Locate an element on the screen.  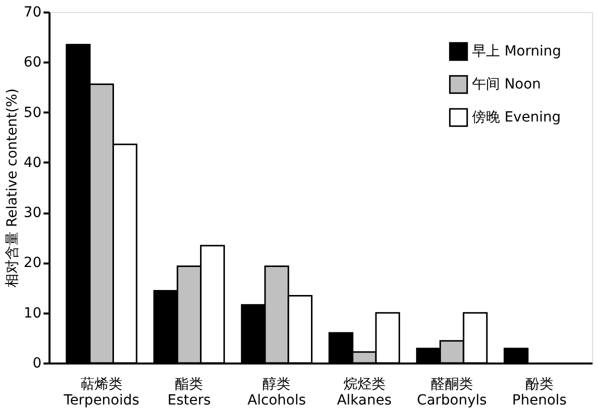
y-tick-label: 20 is located at coordinates (33, 263).